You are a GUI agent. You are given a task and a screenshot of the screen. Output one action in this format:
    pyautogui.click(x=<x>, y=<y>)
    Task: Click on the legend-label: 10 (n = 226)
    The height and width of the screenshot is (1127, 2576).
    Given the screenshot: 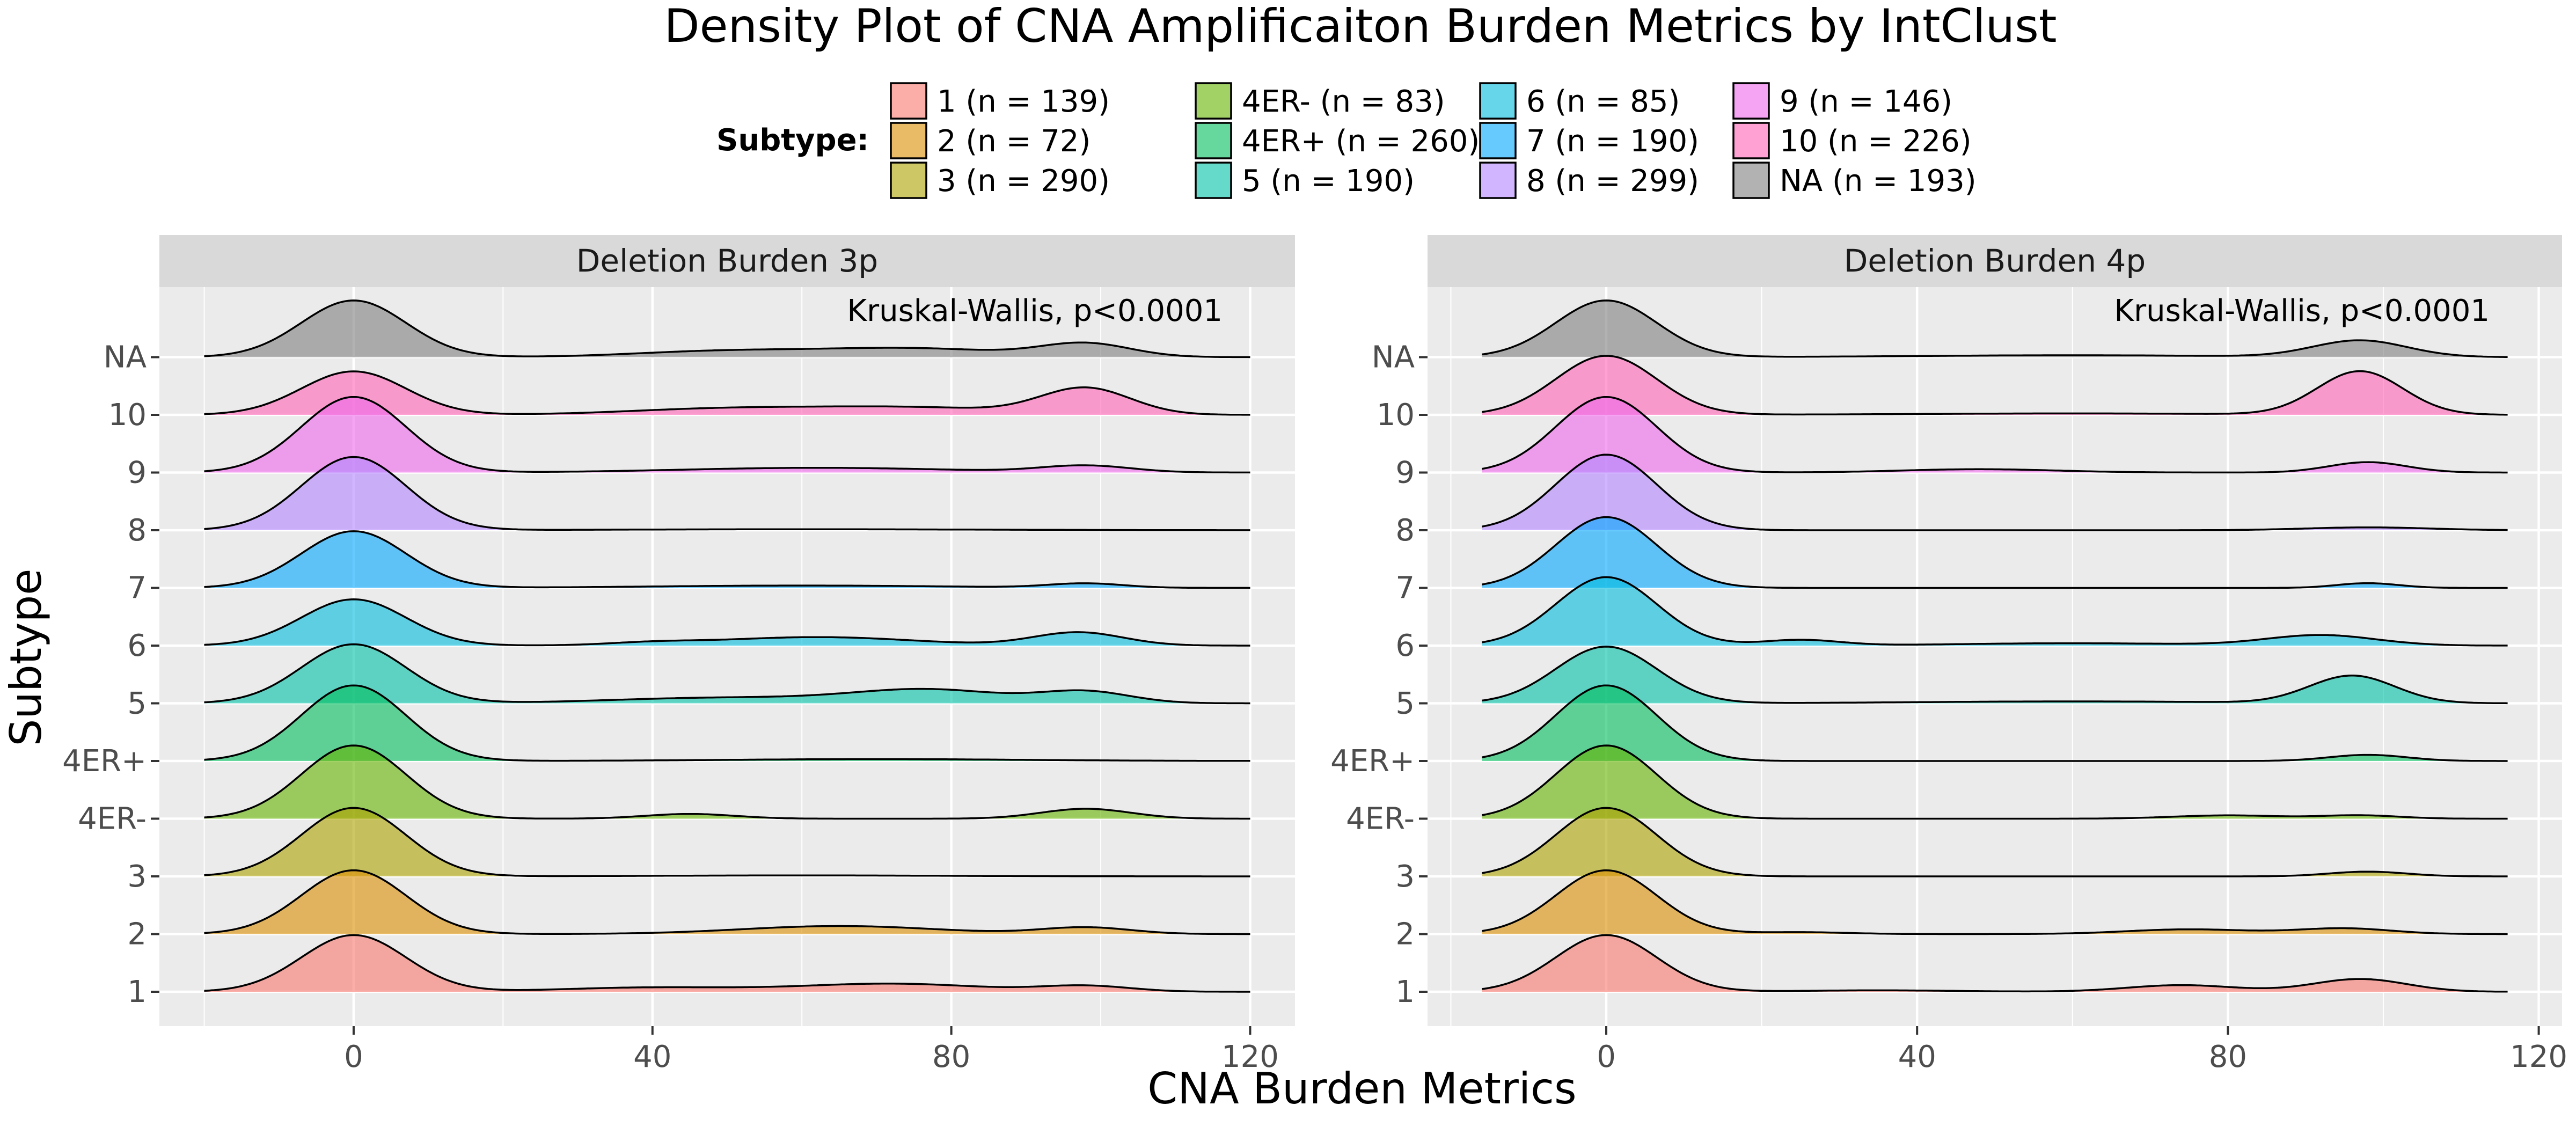 What is the action you would take?
    pyautogui.click(x=1876, y=141)
    